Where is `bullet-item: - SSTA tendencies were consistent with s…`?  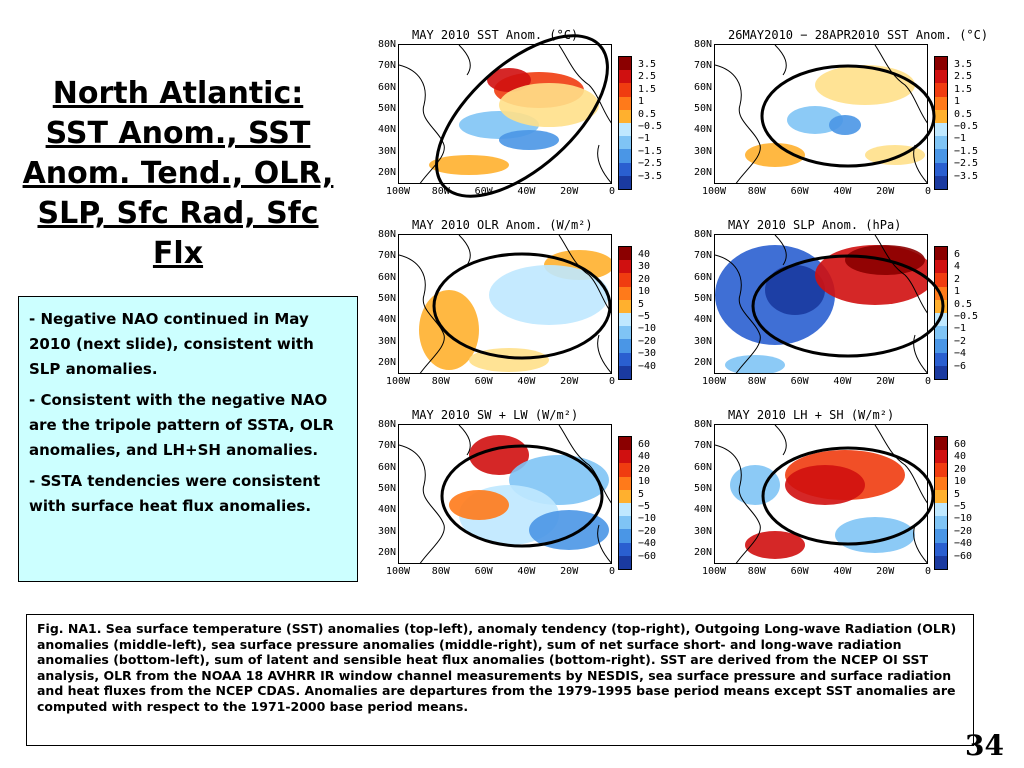 bullet-item: - SSTA tendencies were consistent with s… is located at coordinates (175, 493).